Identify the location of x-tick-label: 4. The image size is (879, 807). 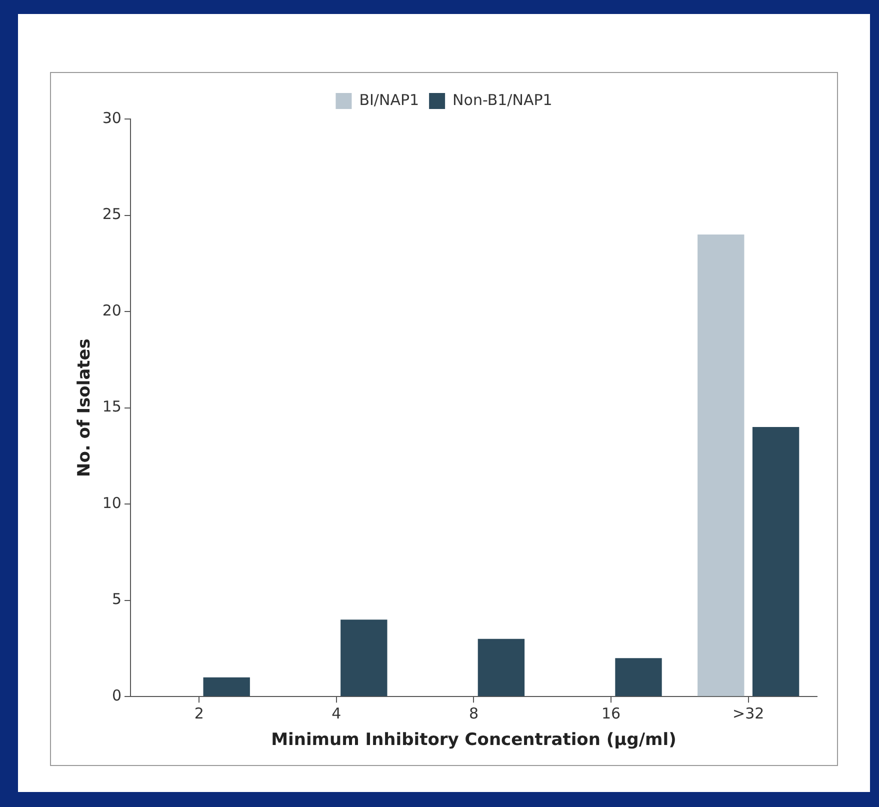
(337, 713).